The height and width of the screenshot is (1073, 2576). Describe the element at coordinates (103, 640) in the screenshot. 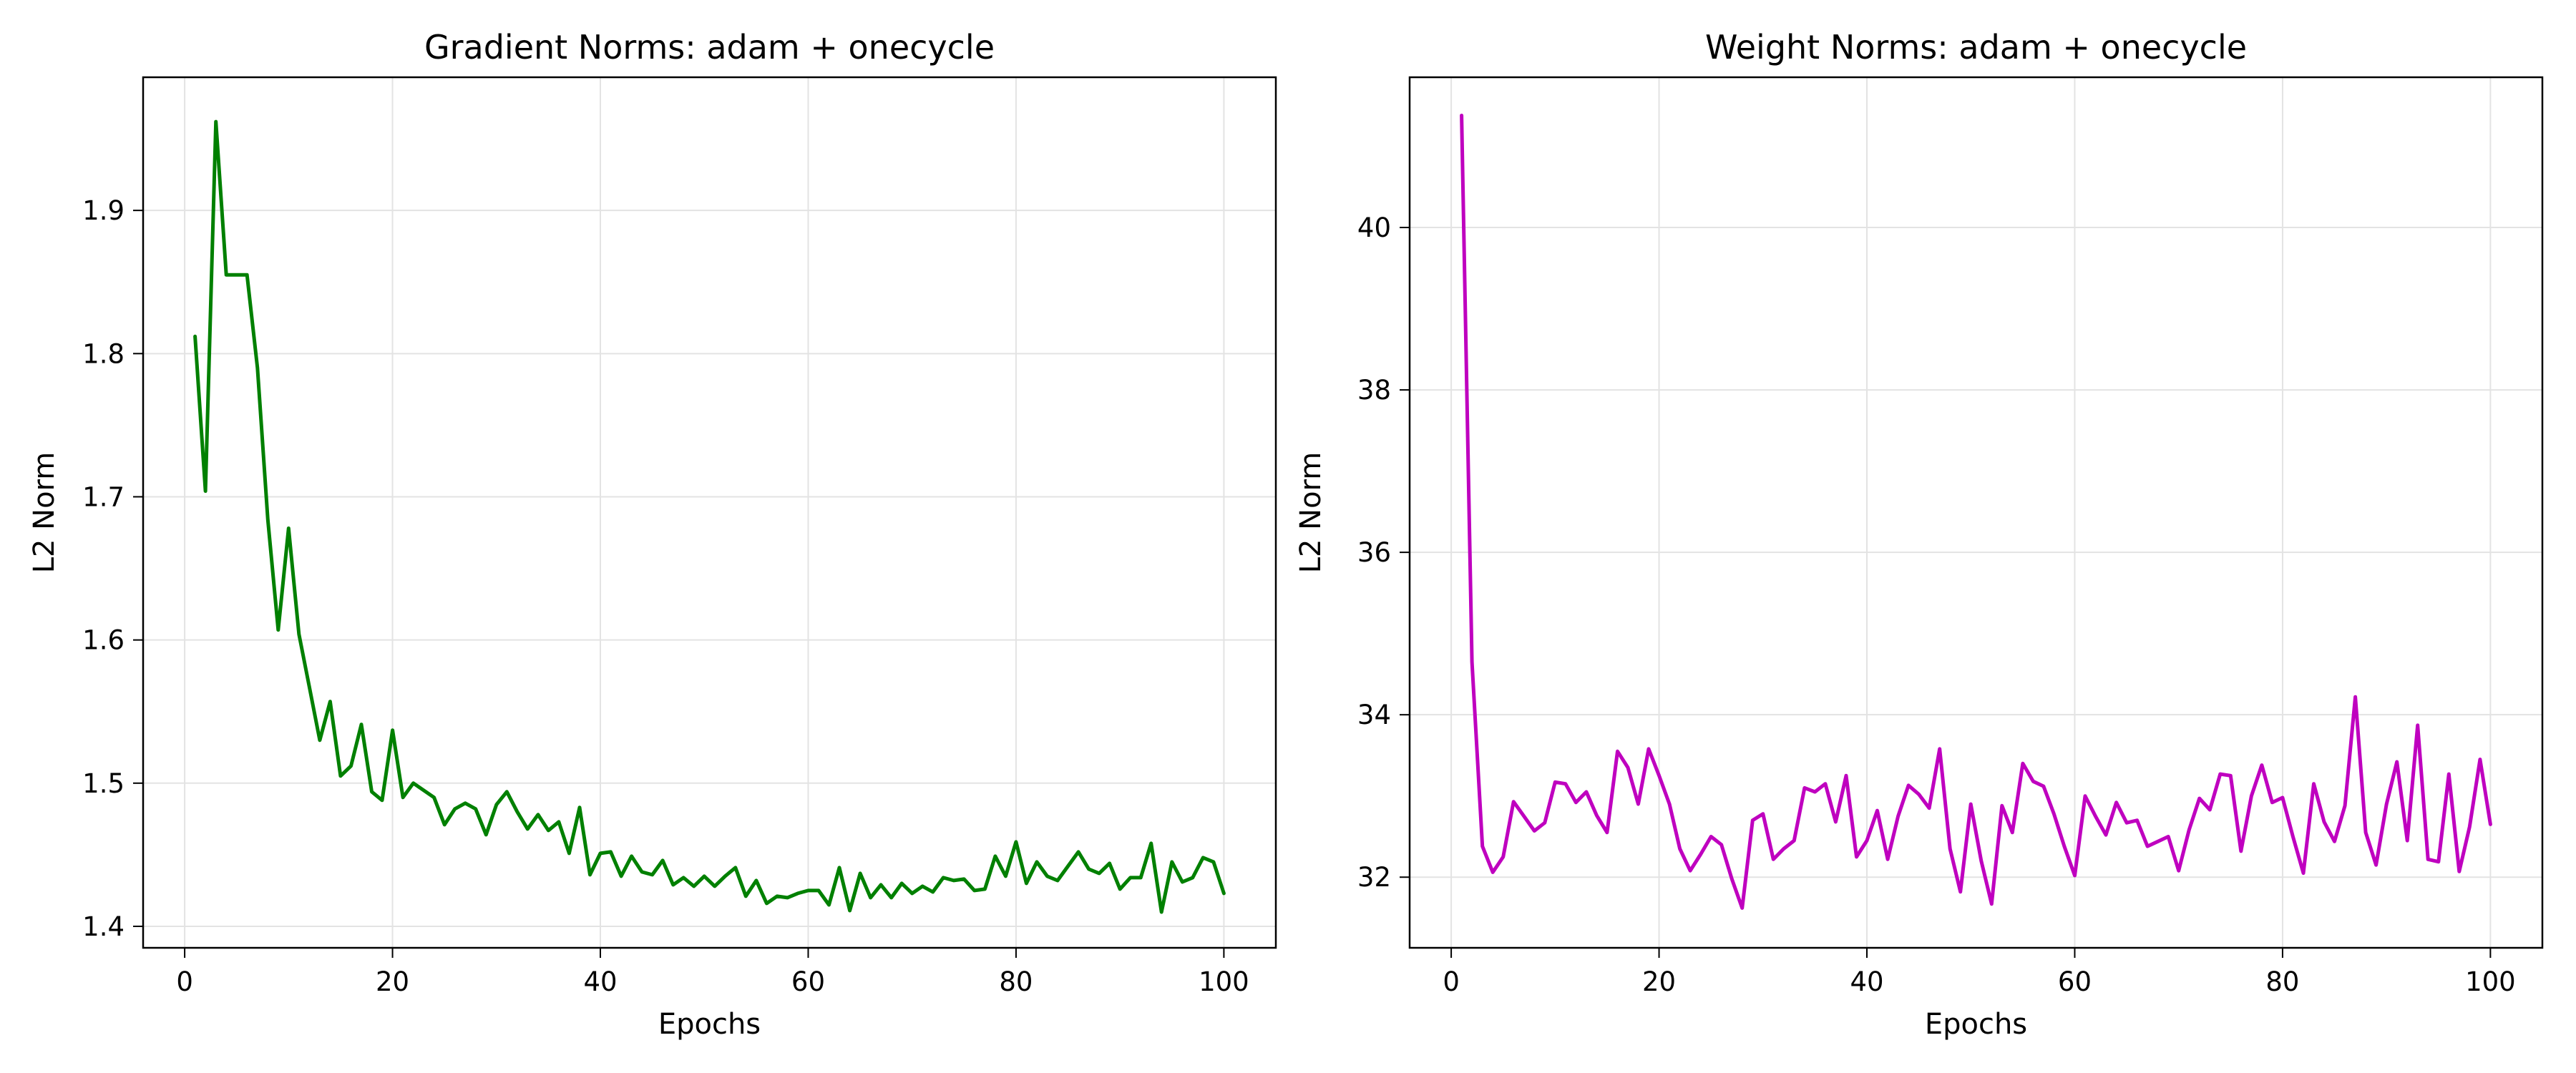

I see `gradient-norms-y-tick-label: 1.6` at that location.